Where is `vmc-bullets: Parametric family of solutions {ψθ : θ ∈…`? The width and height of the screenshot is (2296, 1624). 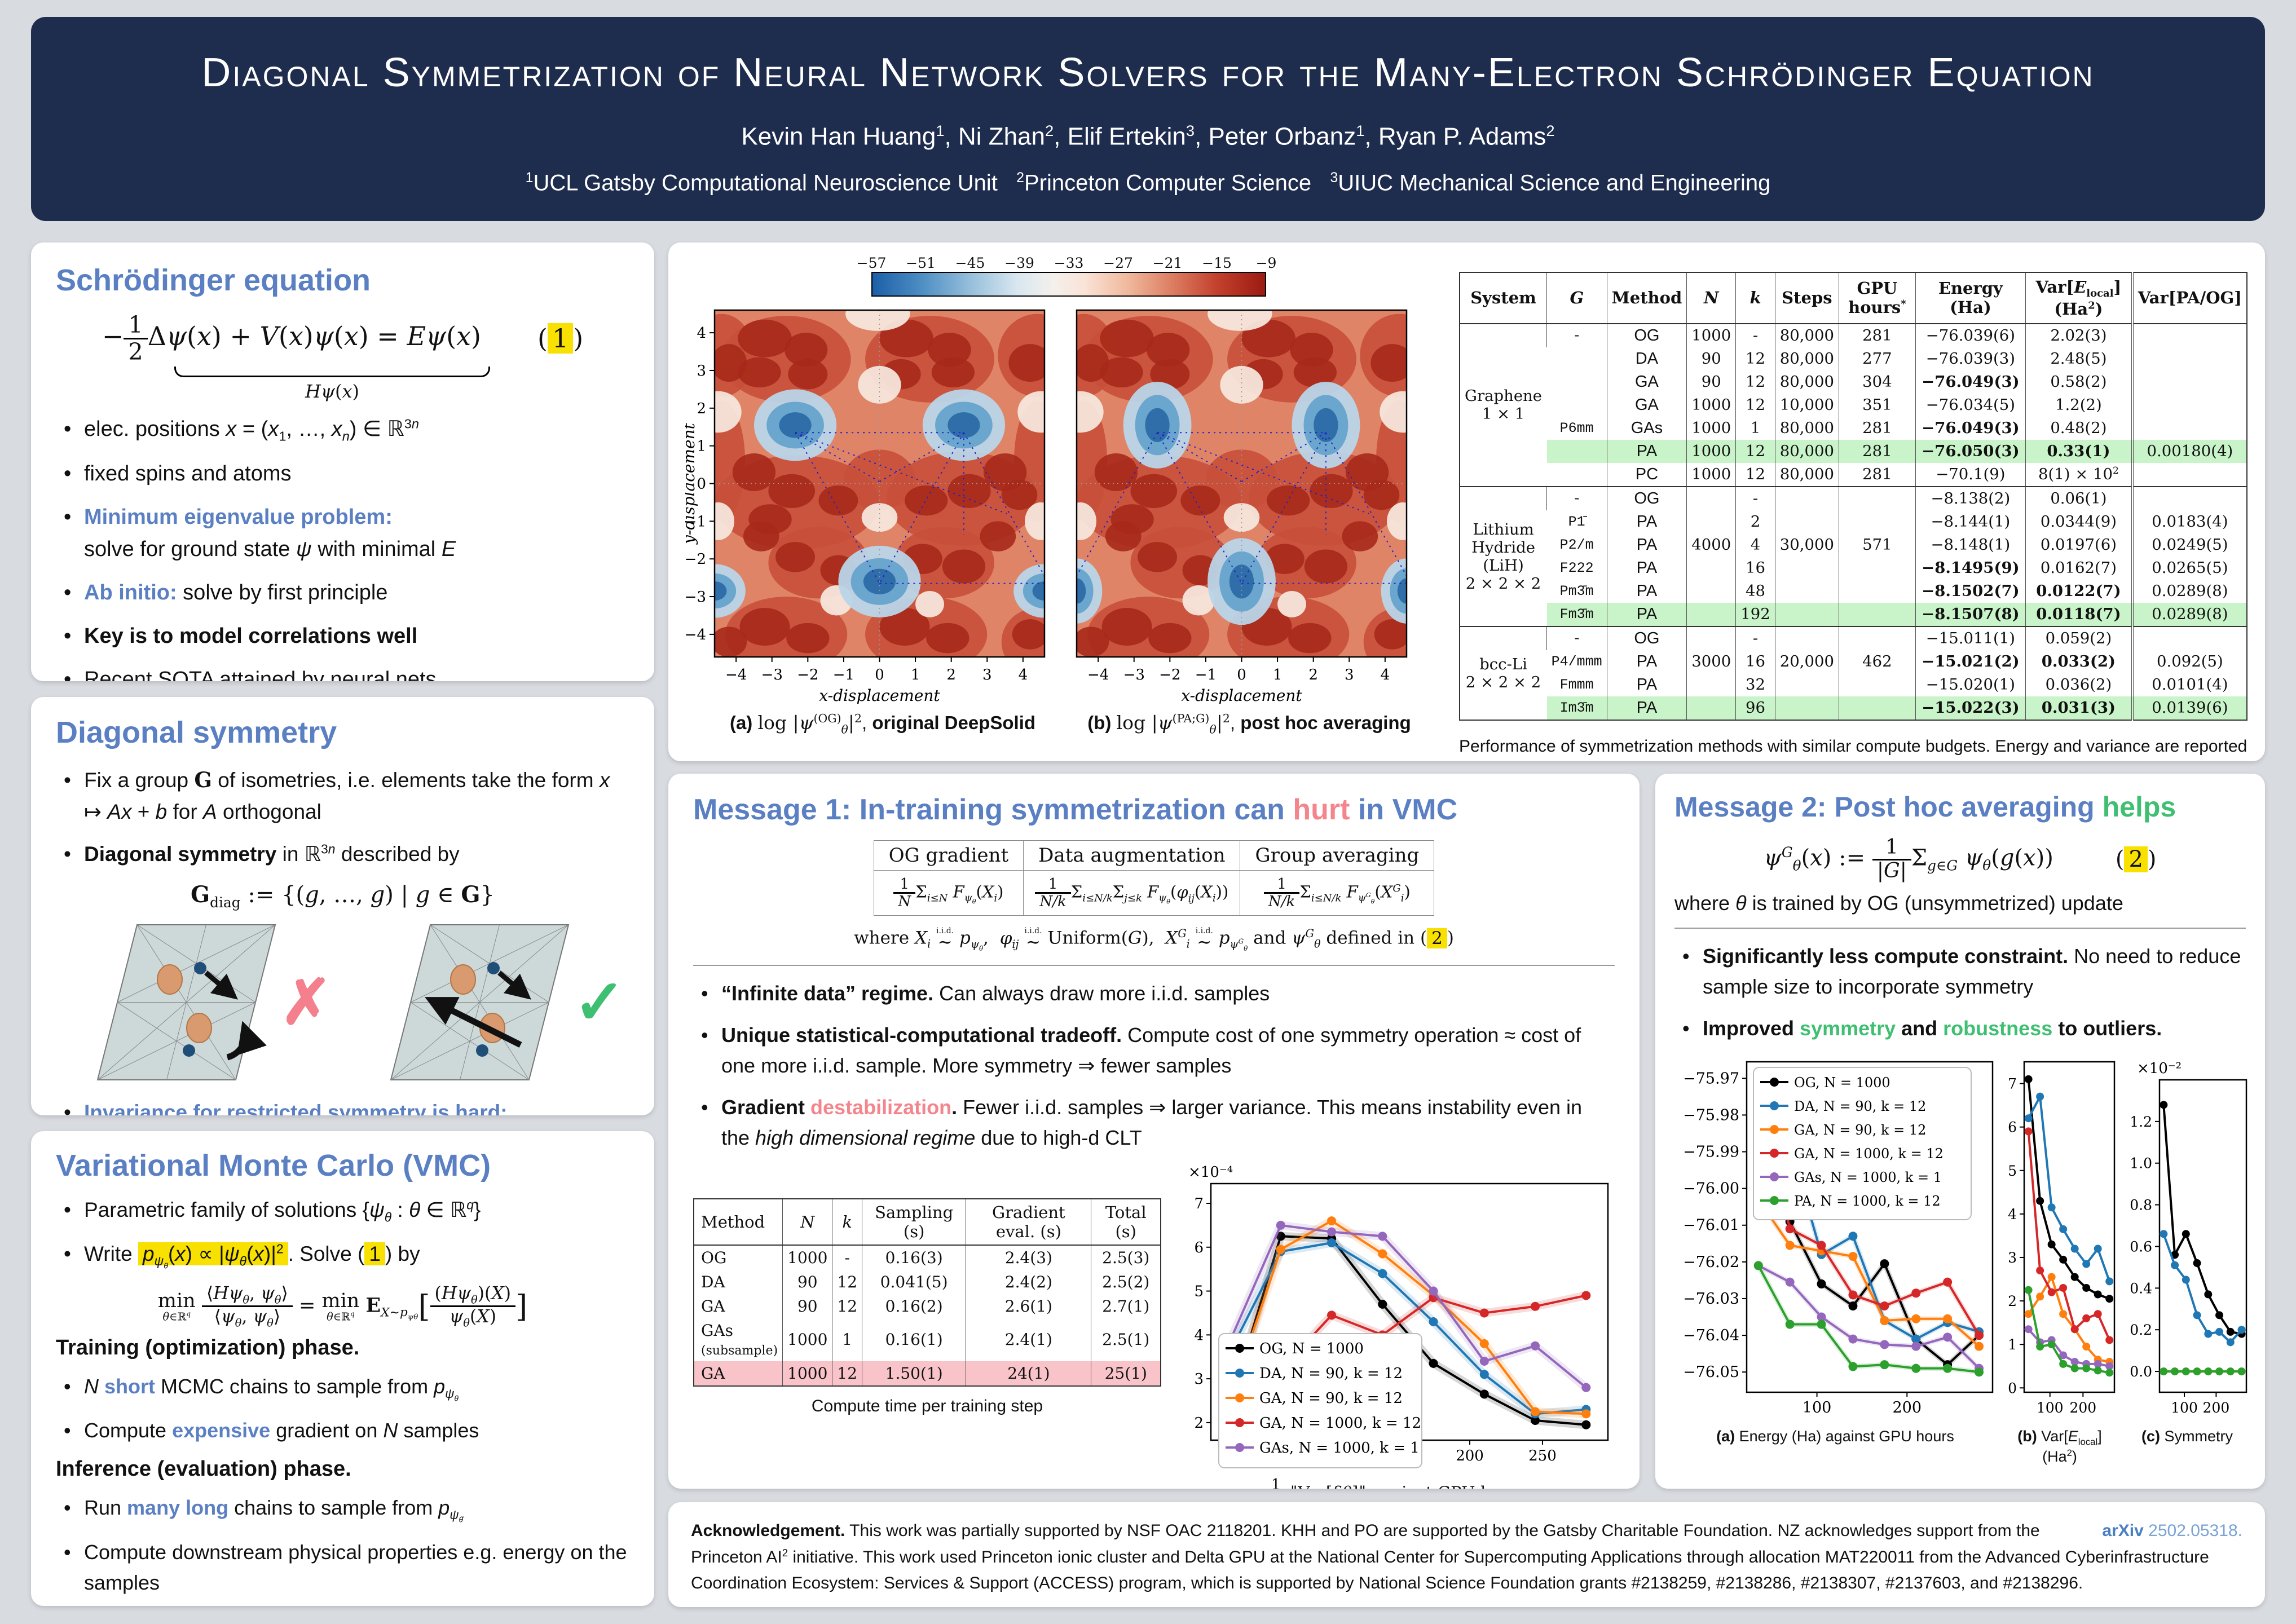 vmc-bullets: Parametric family of solutions {ψθ : θ ∈… is located at coordinates (342, 1234).